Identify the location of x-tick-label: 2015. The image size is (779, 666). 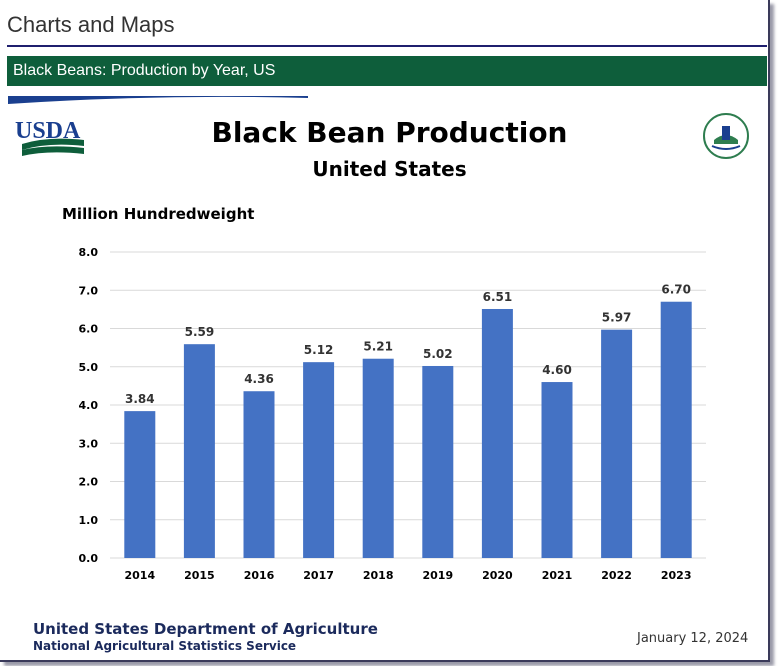
(199, 575).